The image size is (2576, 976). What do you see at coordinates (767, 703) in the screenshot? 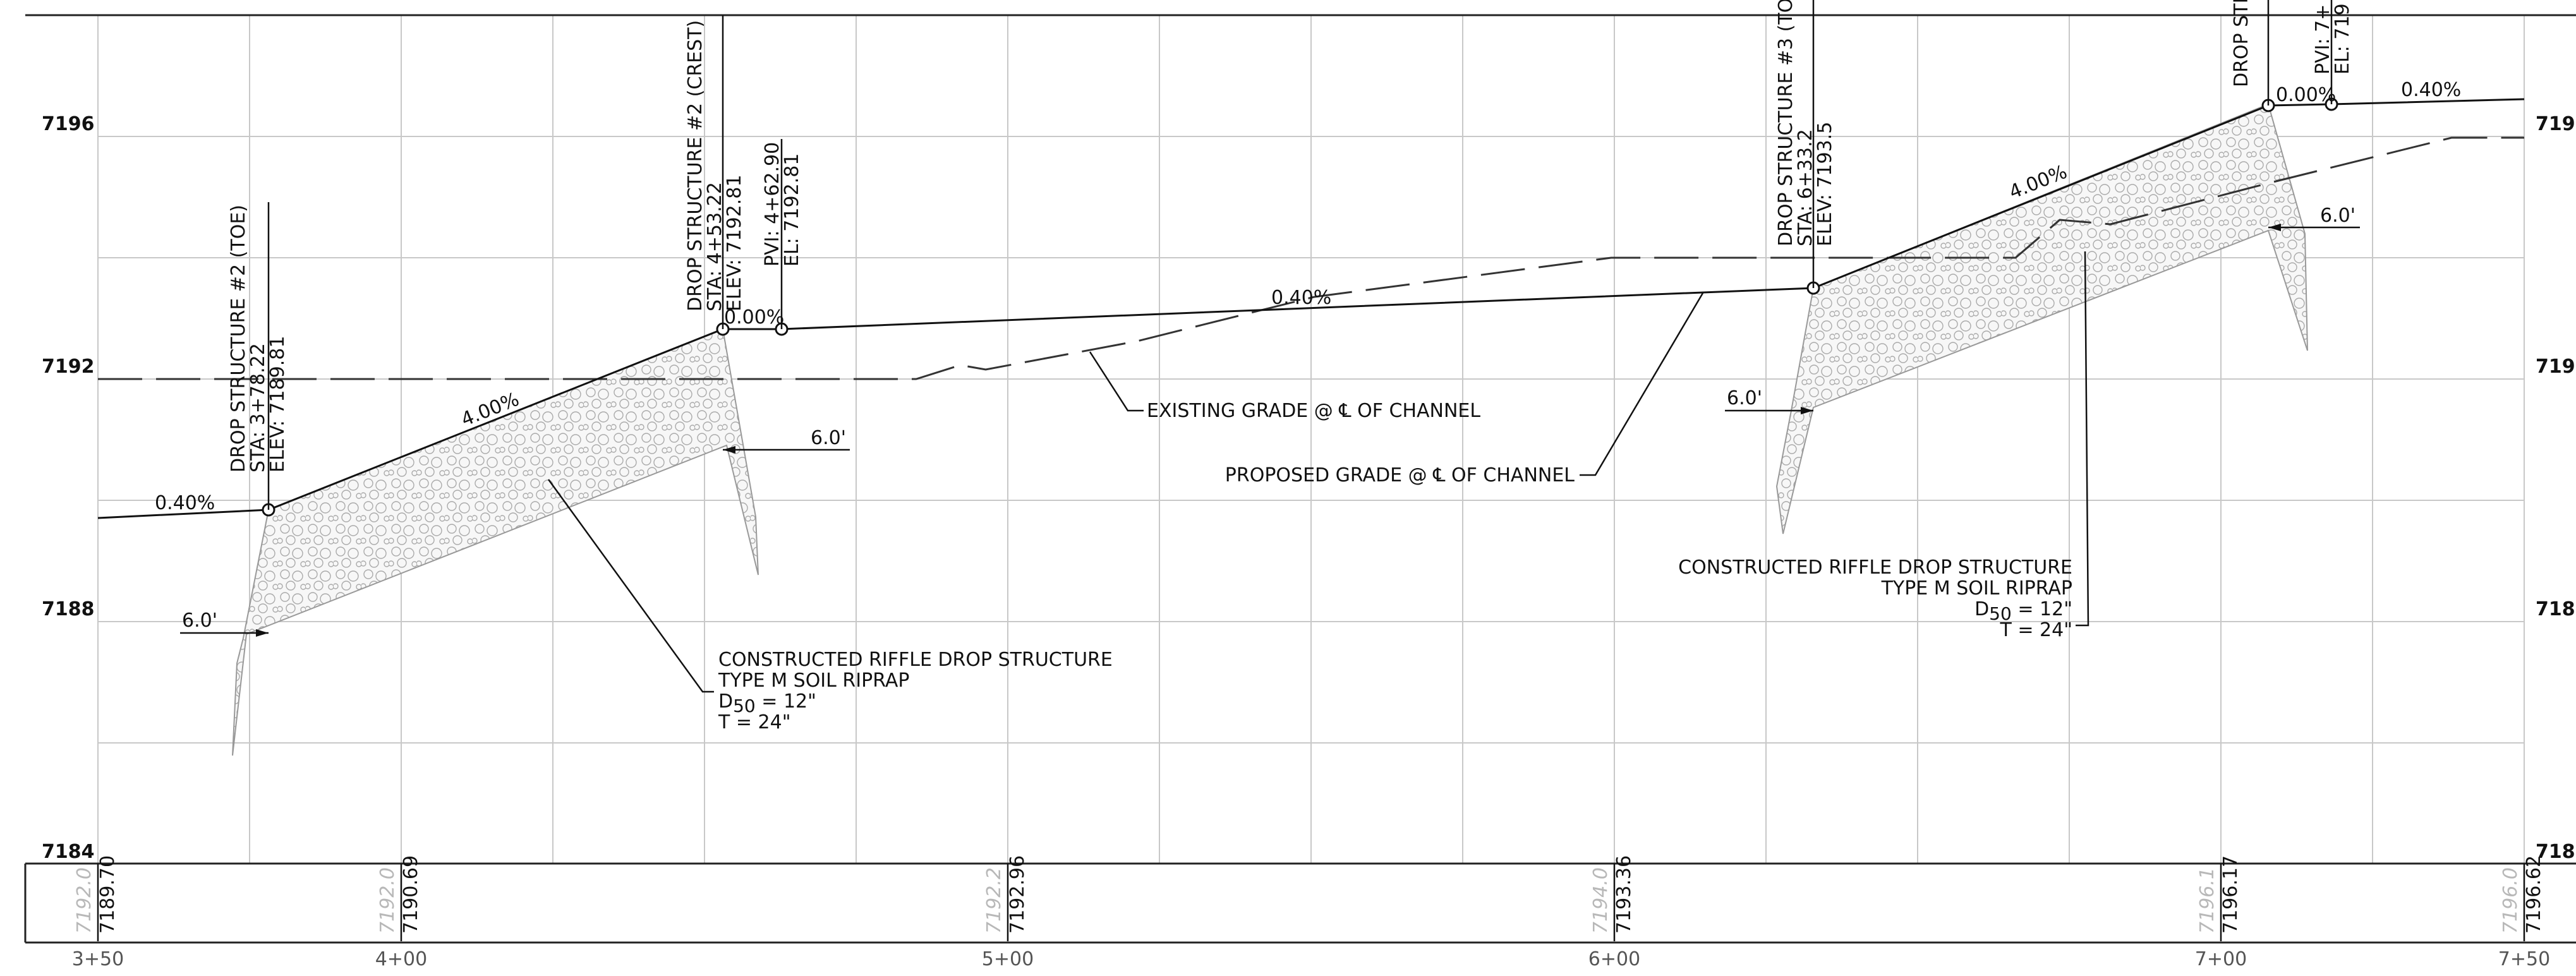
I see `riffle-note-1-d50: D50 = 12"` at bounding box center [767, 703].